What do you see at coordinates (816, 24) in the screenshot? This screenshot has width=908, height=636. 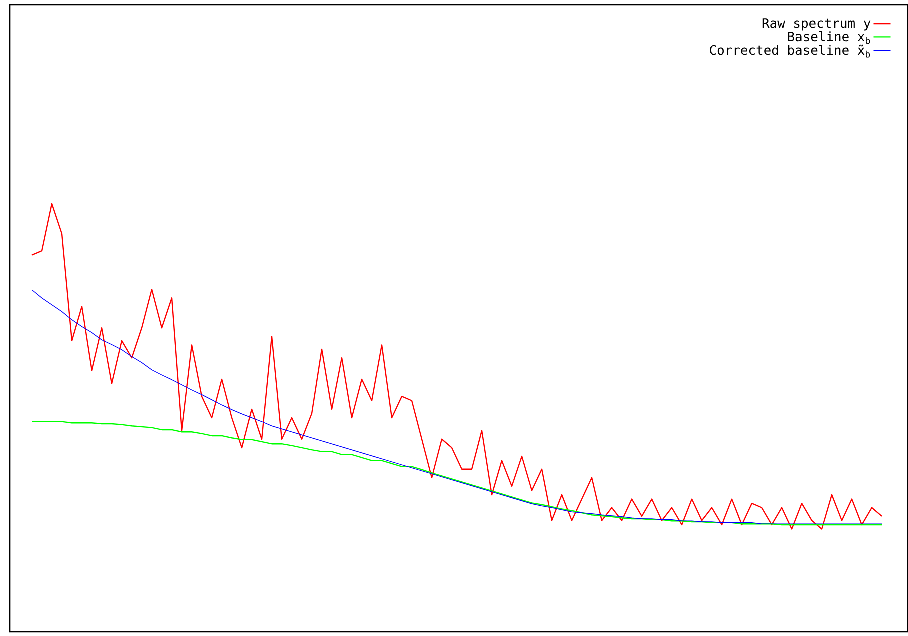 I see `legend-label: Raw spectrum y` at bounding box center [816, 24].